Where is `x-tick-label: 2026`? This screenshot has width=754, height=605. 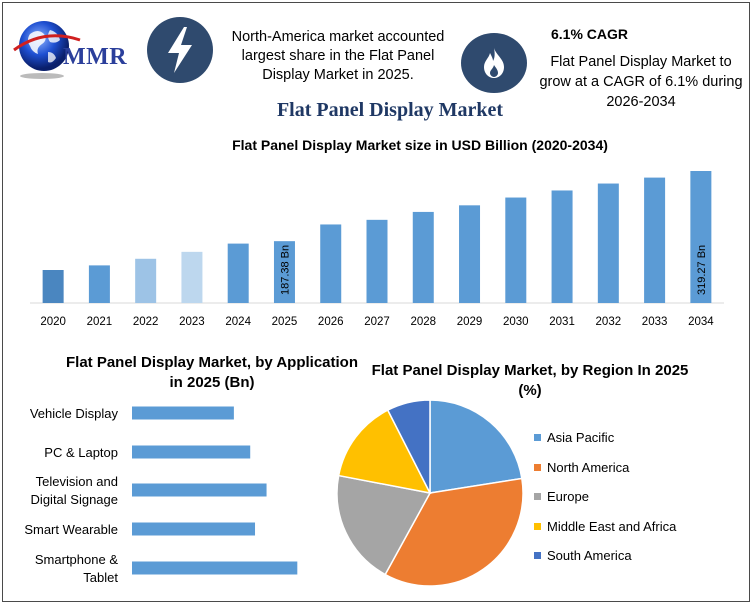
x-tick-label: 2026 is located at coordinates (331, 322).